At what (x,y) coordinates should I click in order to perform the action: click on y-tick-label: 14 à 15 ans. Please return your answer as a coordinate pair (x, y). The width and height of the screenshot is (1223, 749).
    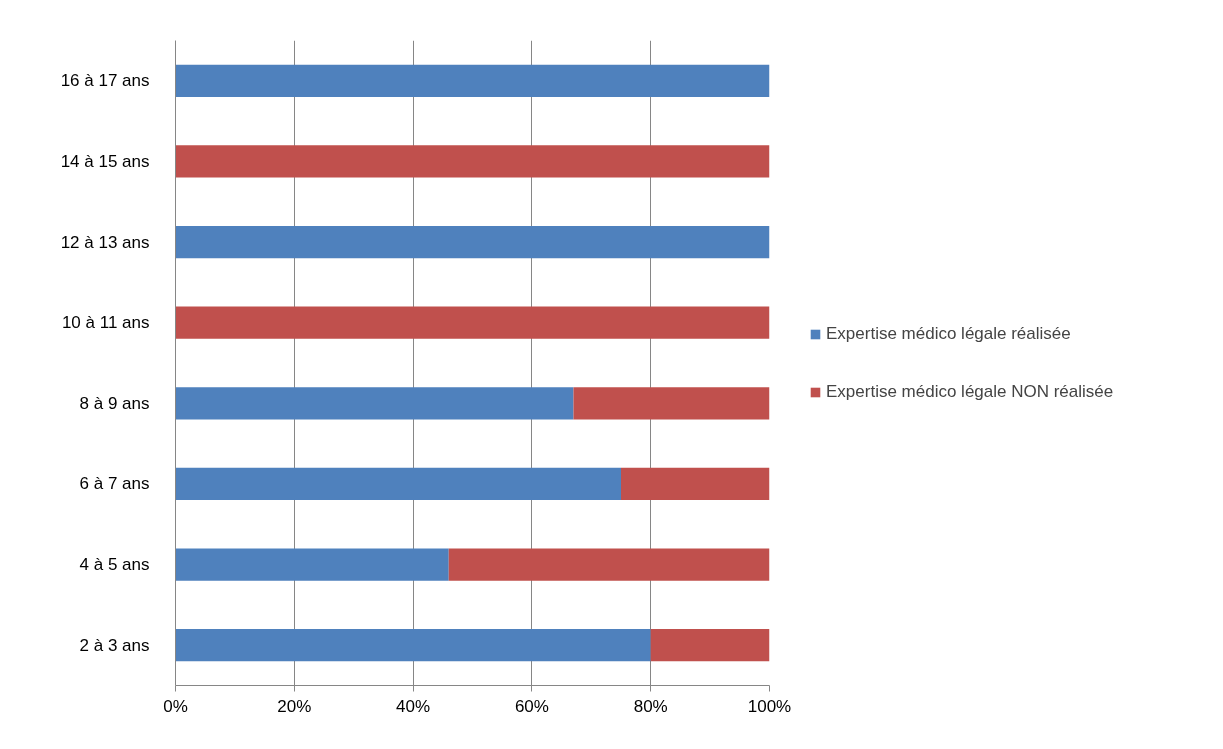
    Looking at the image, I should click on (105, 161).